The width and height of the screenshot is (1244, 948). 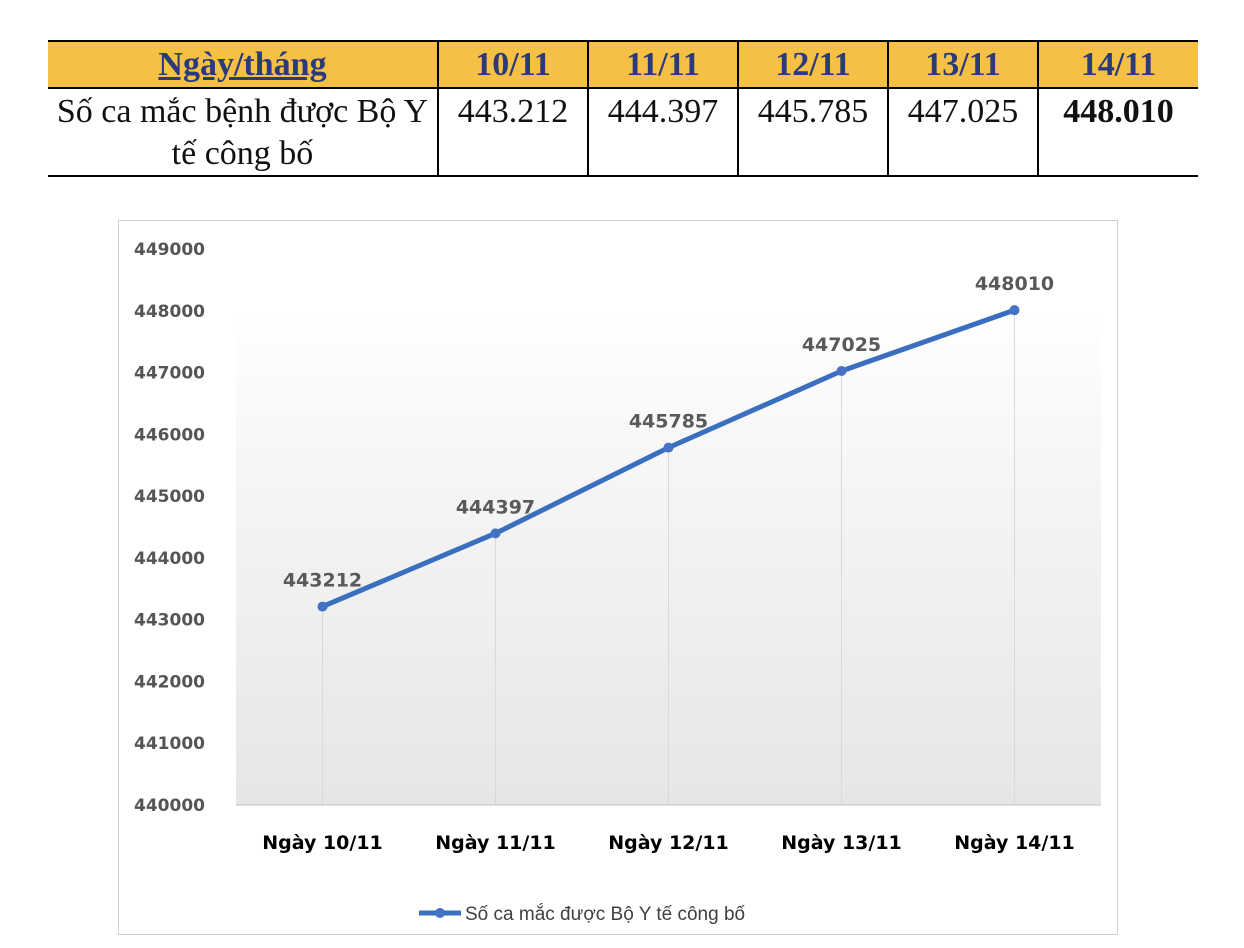 What do you see at coordinates (243, 64) in the screenshot?
I see `header-label: Ngày/tháng` at bounding box center [243, 64].